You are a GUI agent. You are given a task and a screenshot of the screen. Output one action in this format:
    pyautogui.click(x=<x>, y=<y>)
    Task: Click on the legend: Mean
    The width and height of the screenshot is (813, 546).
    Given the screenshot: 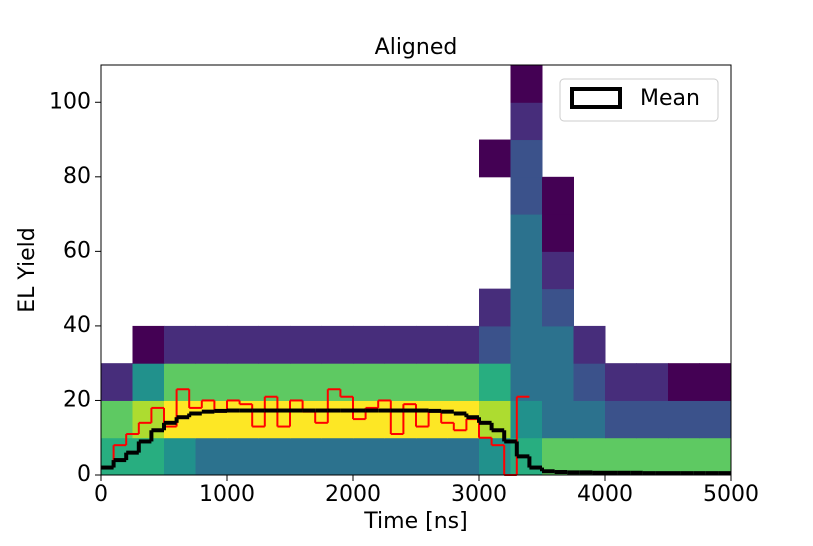 What is the action you would take?
    pyautogui.click(x=639, y=100)
    